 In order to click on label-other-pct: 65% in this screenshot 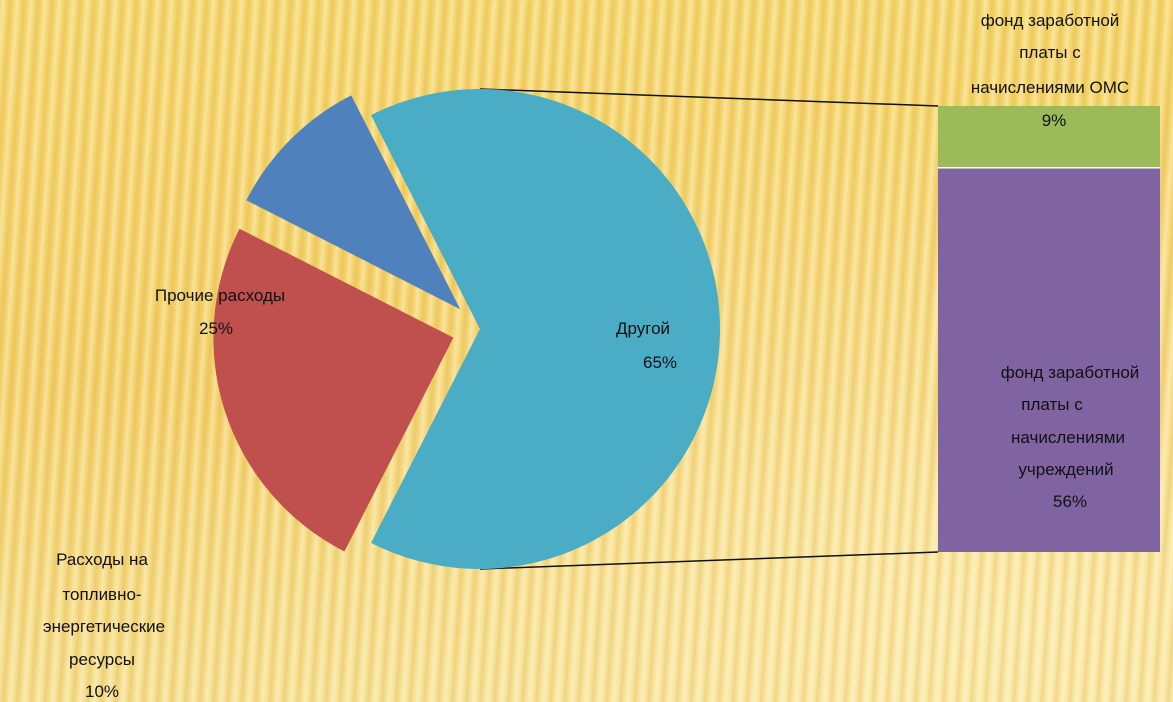, I will do `click(660, 362)`.